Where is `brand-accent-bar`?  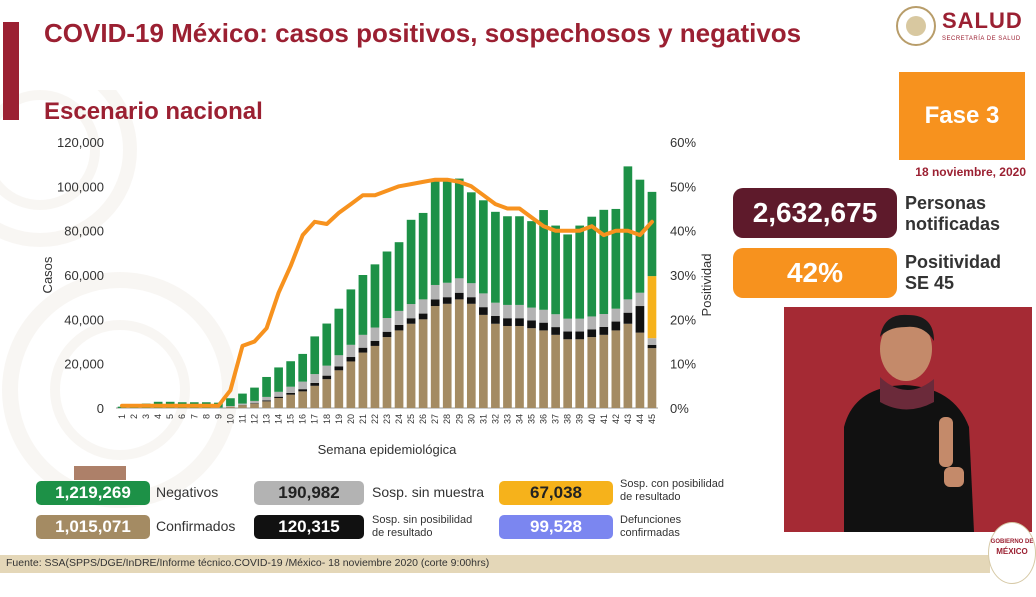
brand-accent-bar is located at coordinates (11, 71).